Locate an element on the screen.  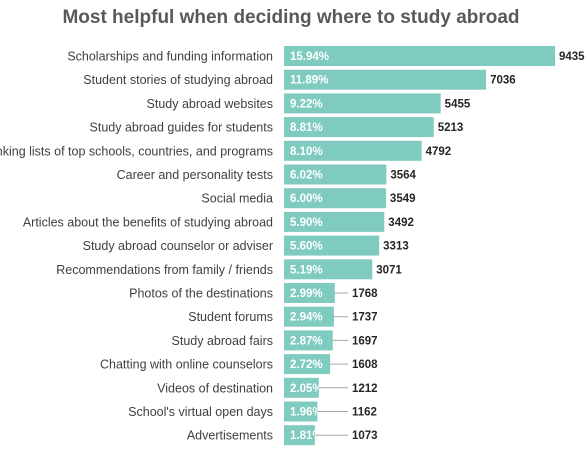
percent-label: 2.87% is located at coordinates (306, 341).